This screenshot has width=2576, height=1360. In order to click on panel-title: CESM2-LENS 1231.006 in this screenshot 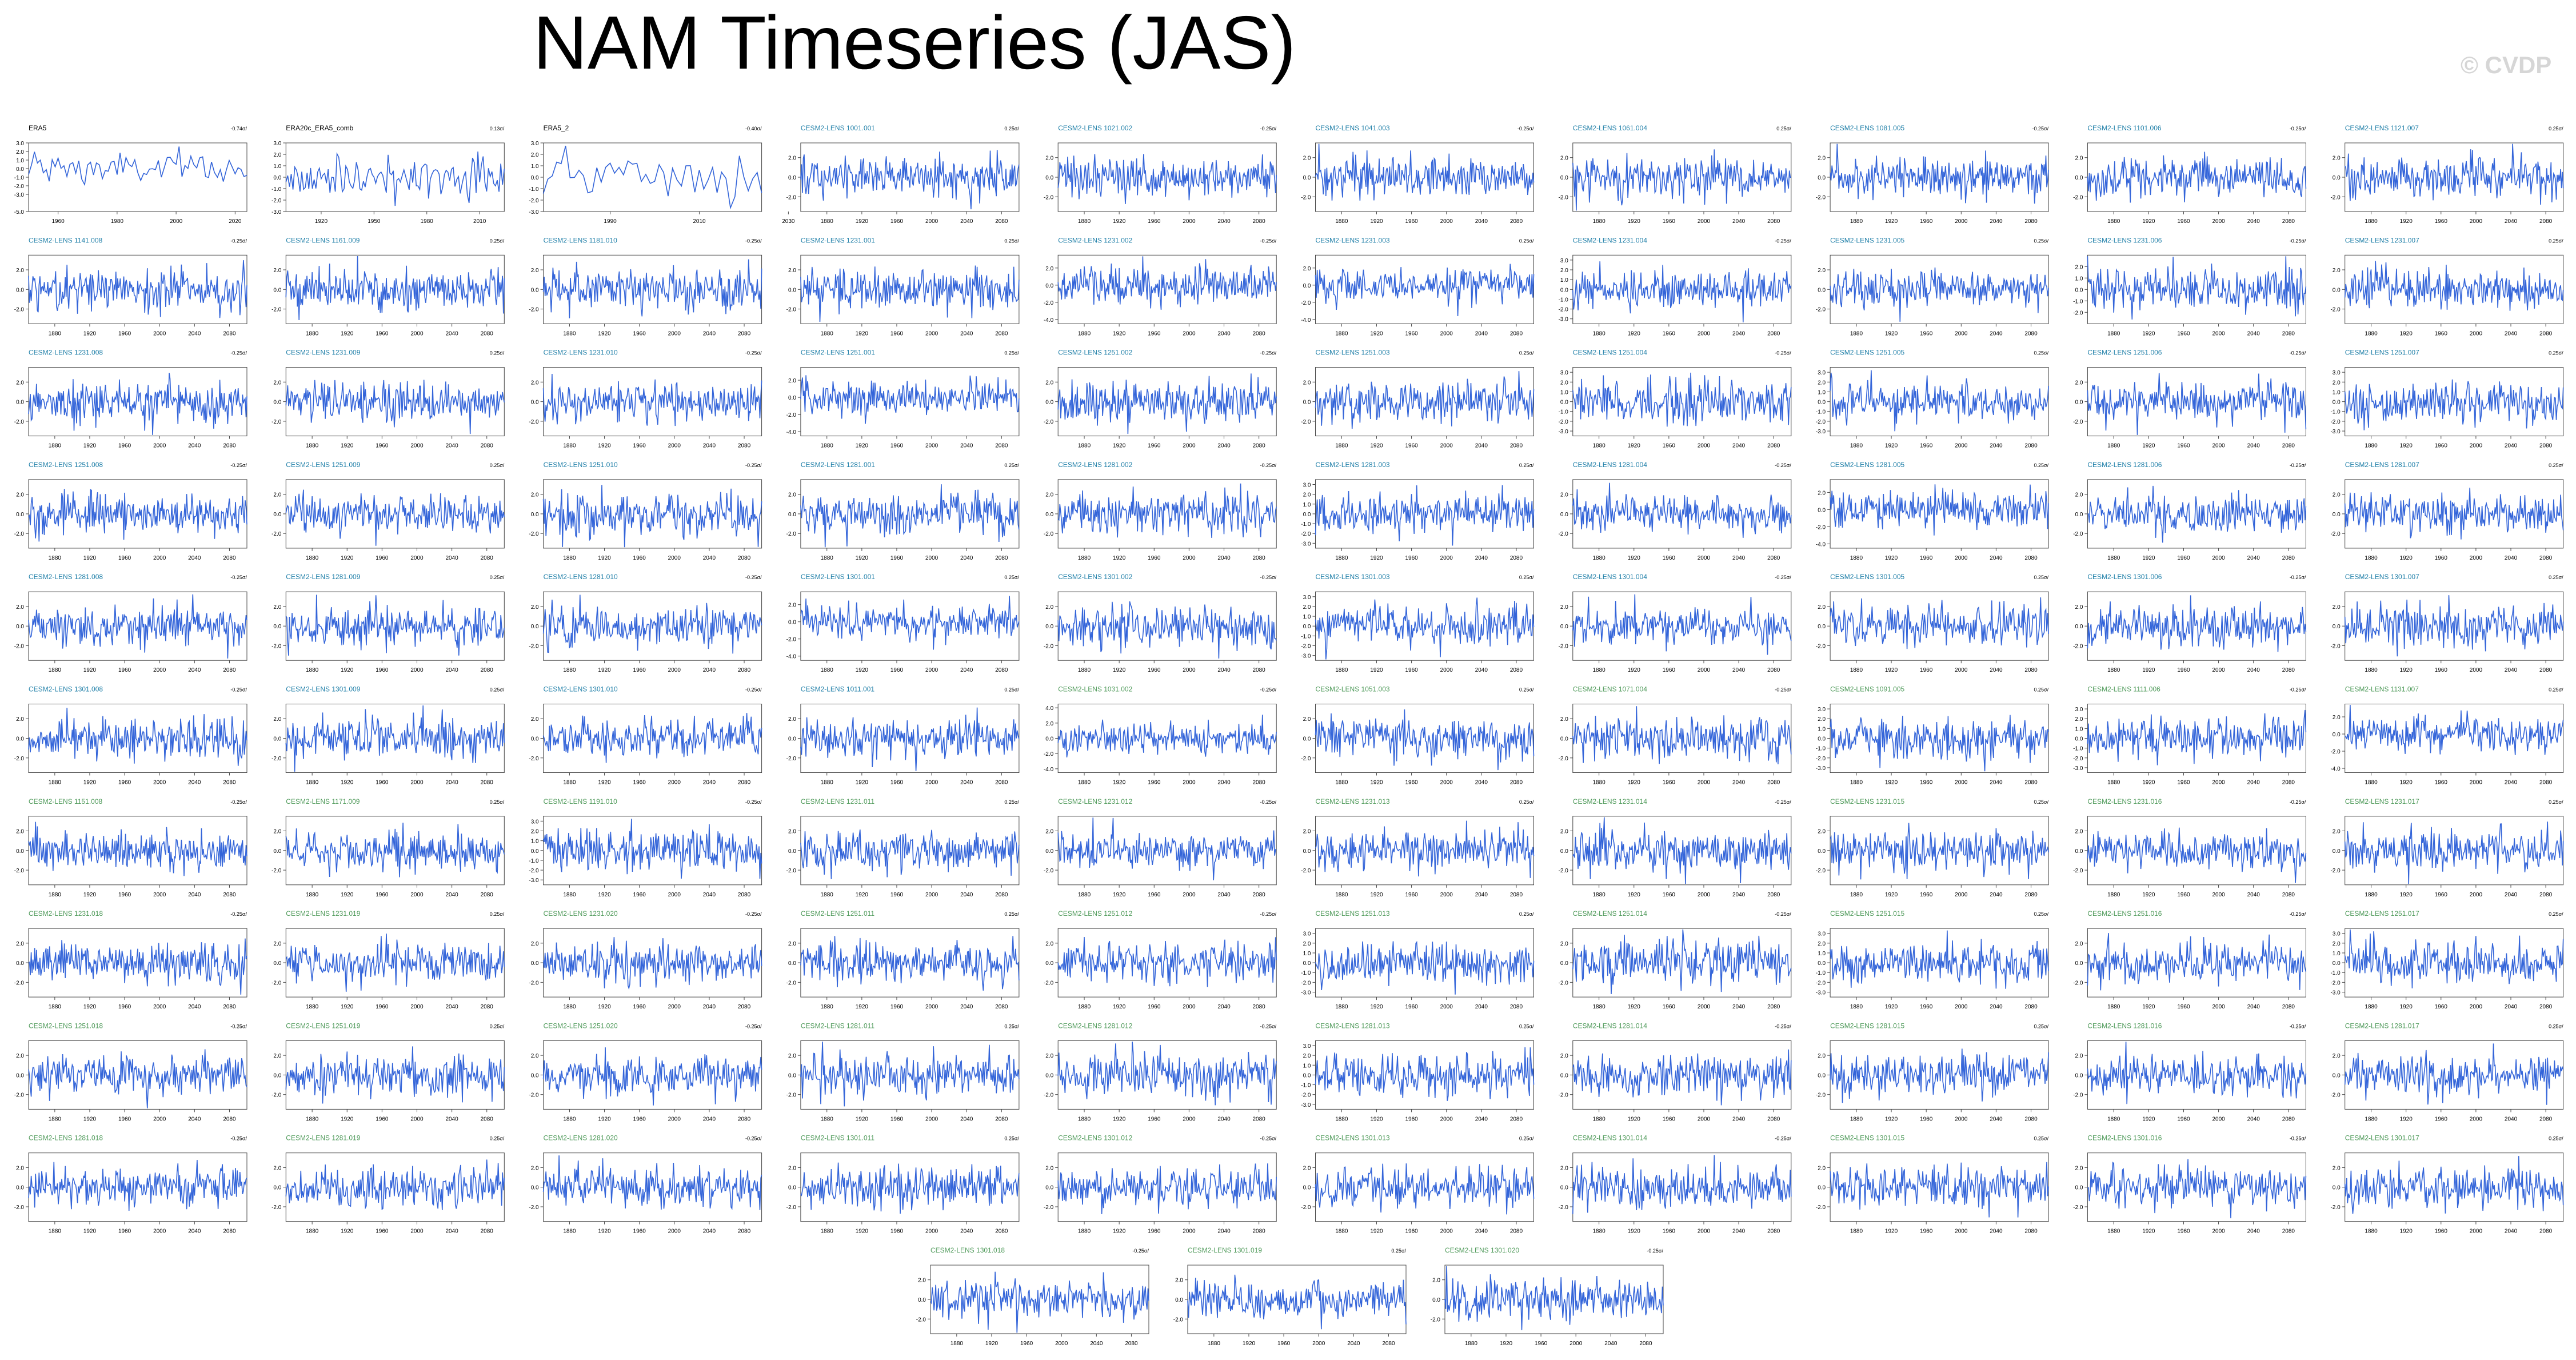, I will do `click(2124, 240)`.